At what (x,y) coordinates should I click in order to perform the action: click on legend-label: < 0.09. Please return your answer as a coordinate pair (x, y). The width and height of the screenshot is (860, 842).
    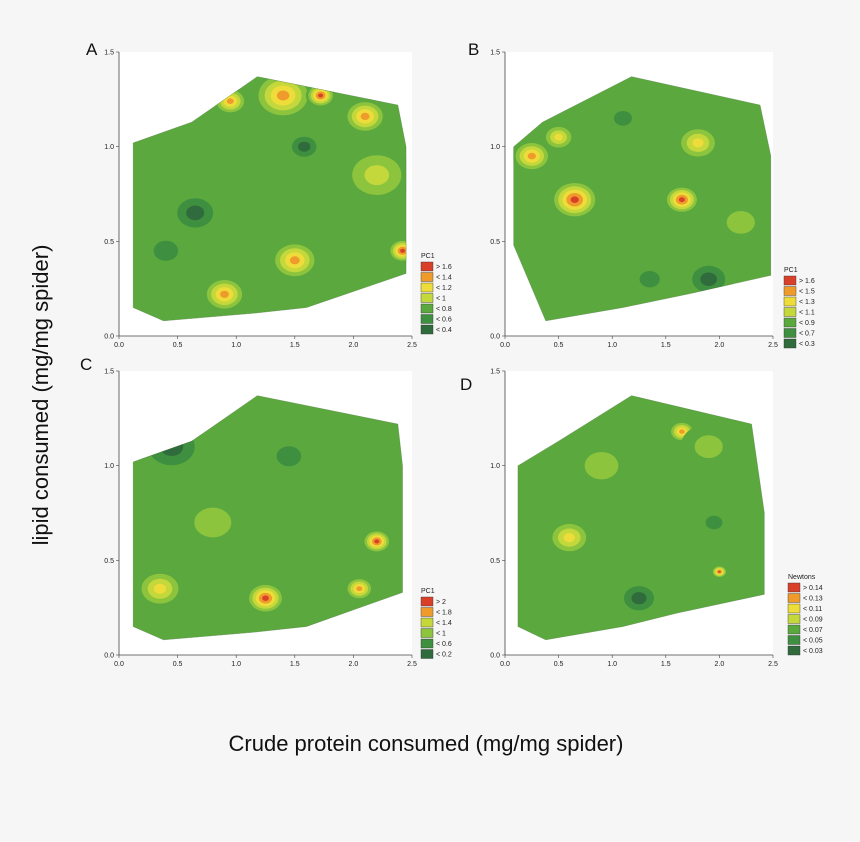
    Looking at the image, I should click on (813, 620).